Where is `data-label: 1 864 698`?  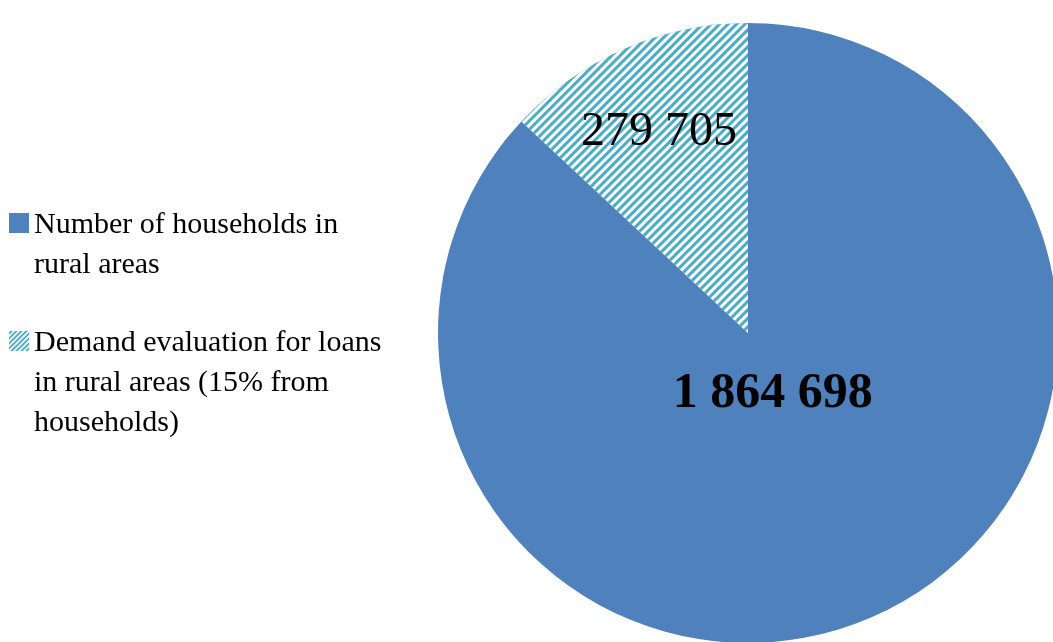 data-label: 1 864 698 is located at coordinates (772, 389).